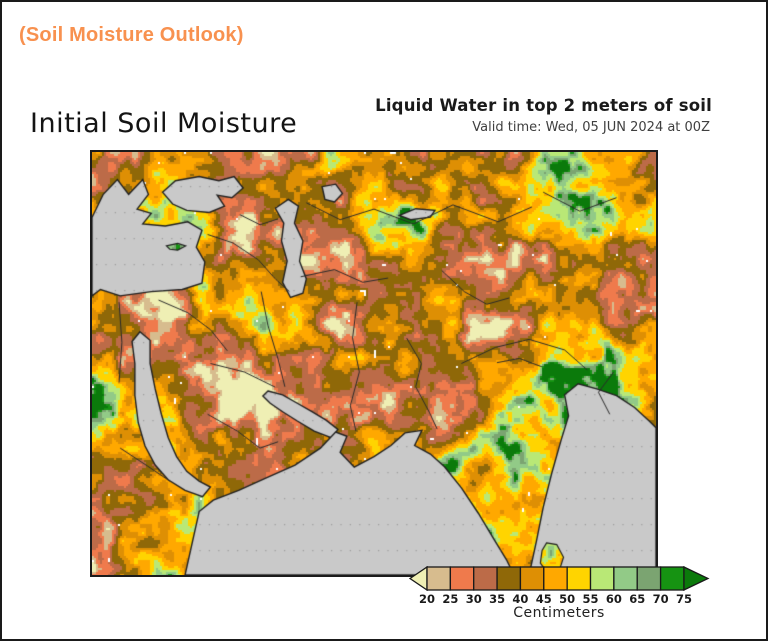  What do you see at coordinates (450, 599) in the screenshot?
I see `colorbar-tick-label: 25` at bounding box center [450, 599].